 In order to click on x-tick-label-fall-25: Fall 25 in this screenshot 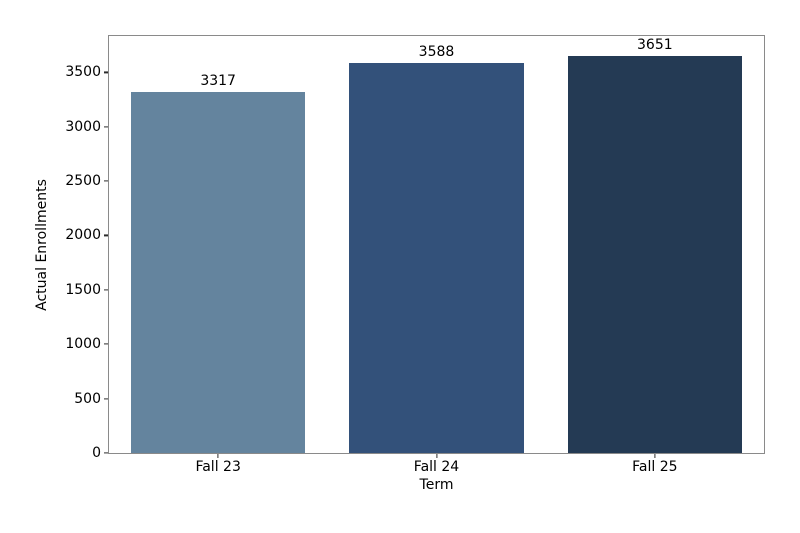, I will do `click(655, 467)`.